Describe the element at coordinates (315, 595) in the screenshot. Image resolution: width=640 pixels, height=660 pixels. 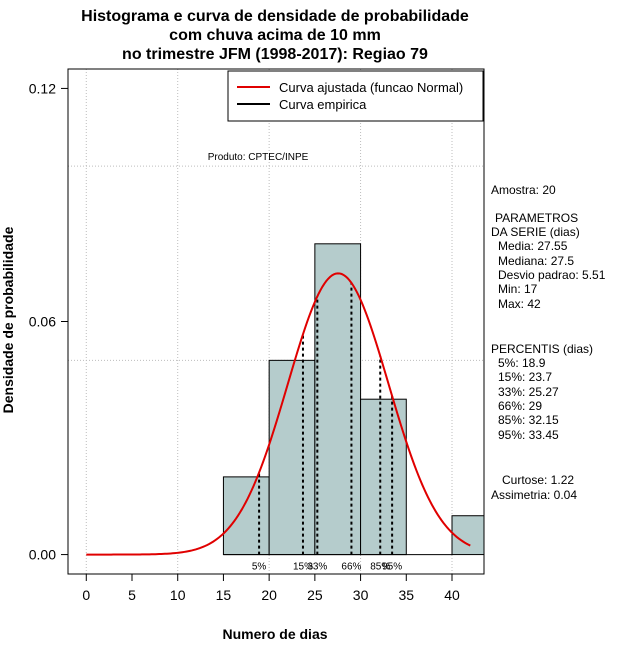
I see `x-tick-label: 25` at that location.